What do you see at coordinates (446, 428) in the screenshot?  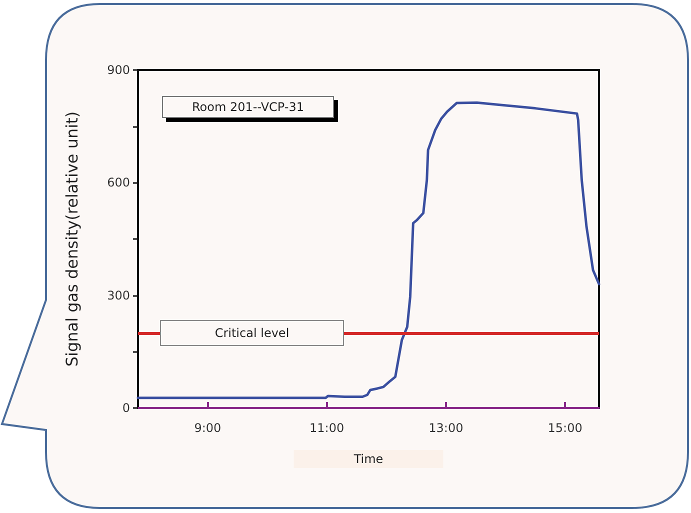 I see `x-tick-label: 13:00` at bounding box center [446, 428].